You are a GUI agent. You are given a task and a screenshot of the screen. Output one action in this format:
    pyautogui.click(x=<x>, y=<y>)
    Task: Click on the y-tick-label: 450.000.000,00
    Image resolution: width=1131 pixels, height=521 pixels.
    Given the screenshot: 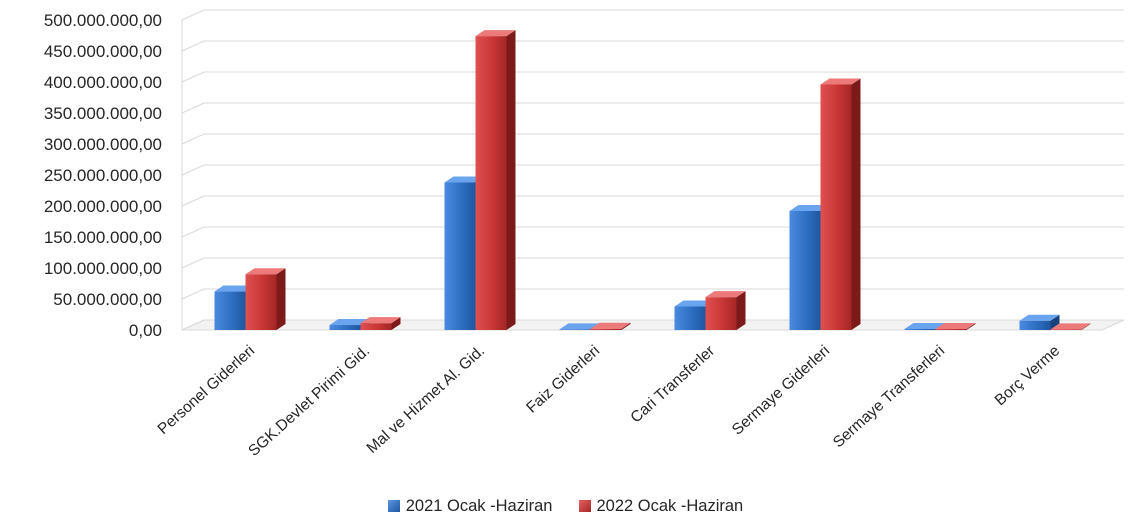 What is the action you would take?
    pyautogui.click(x=103, y=51)
    